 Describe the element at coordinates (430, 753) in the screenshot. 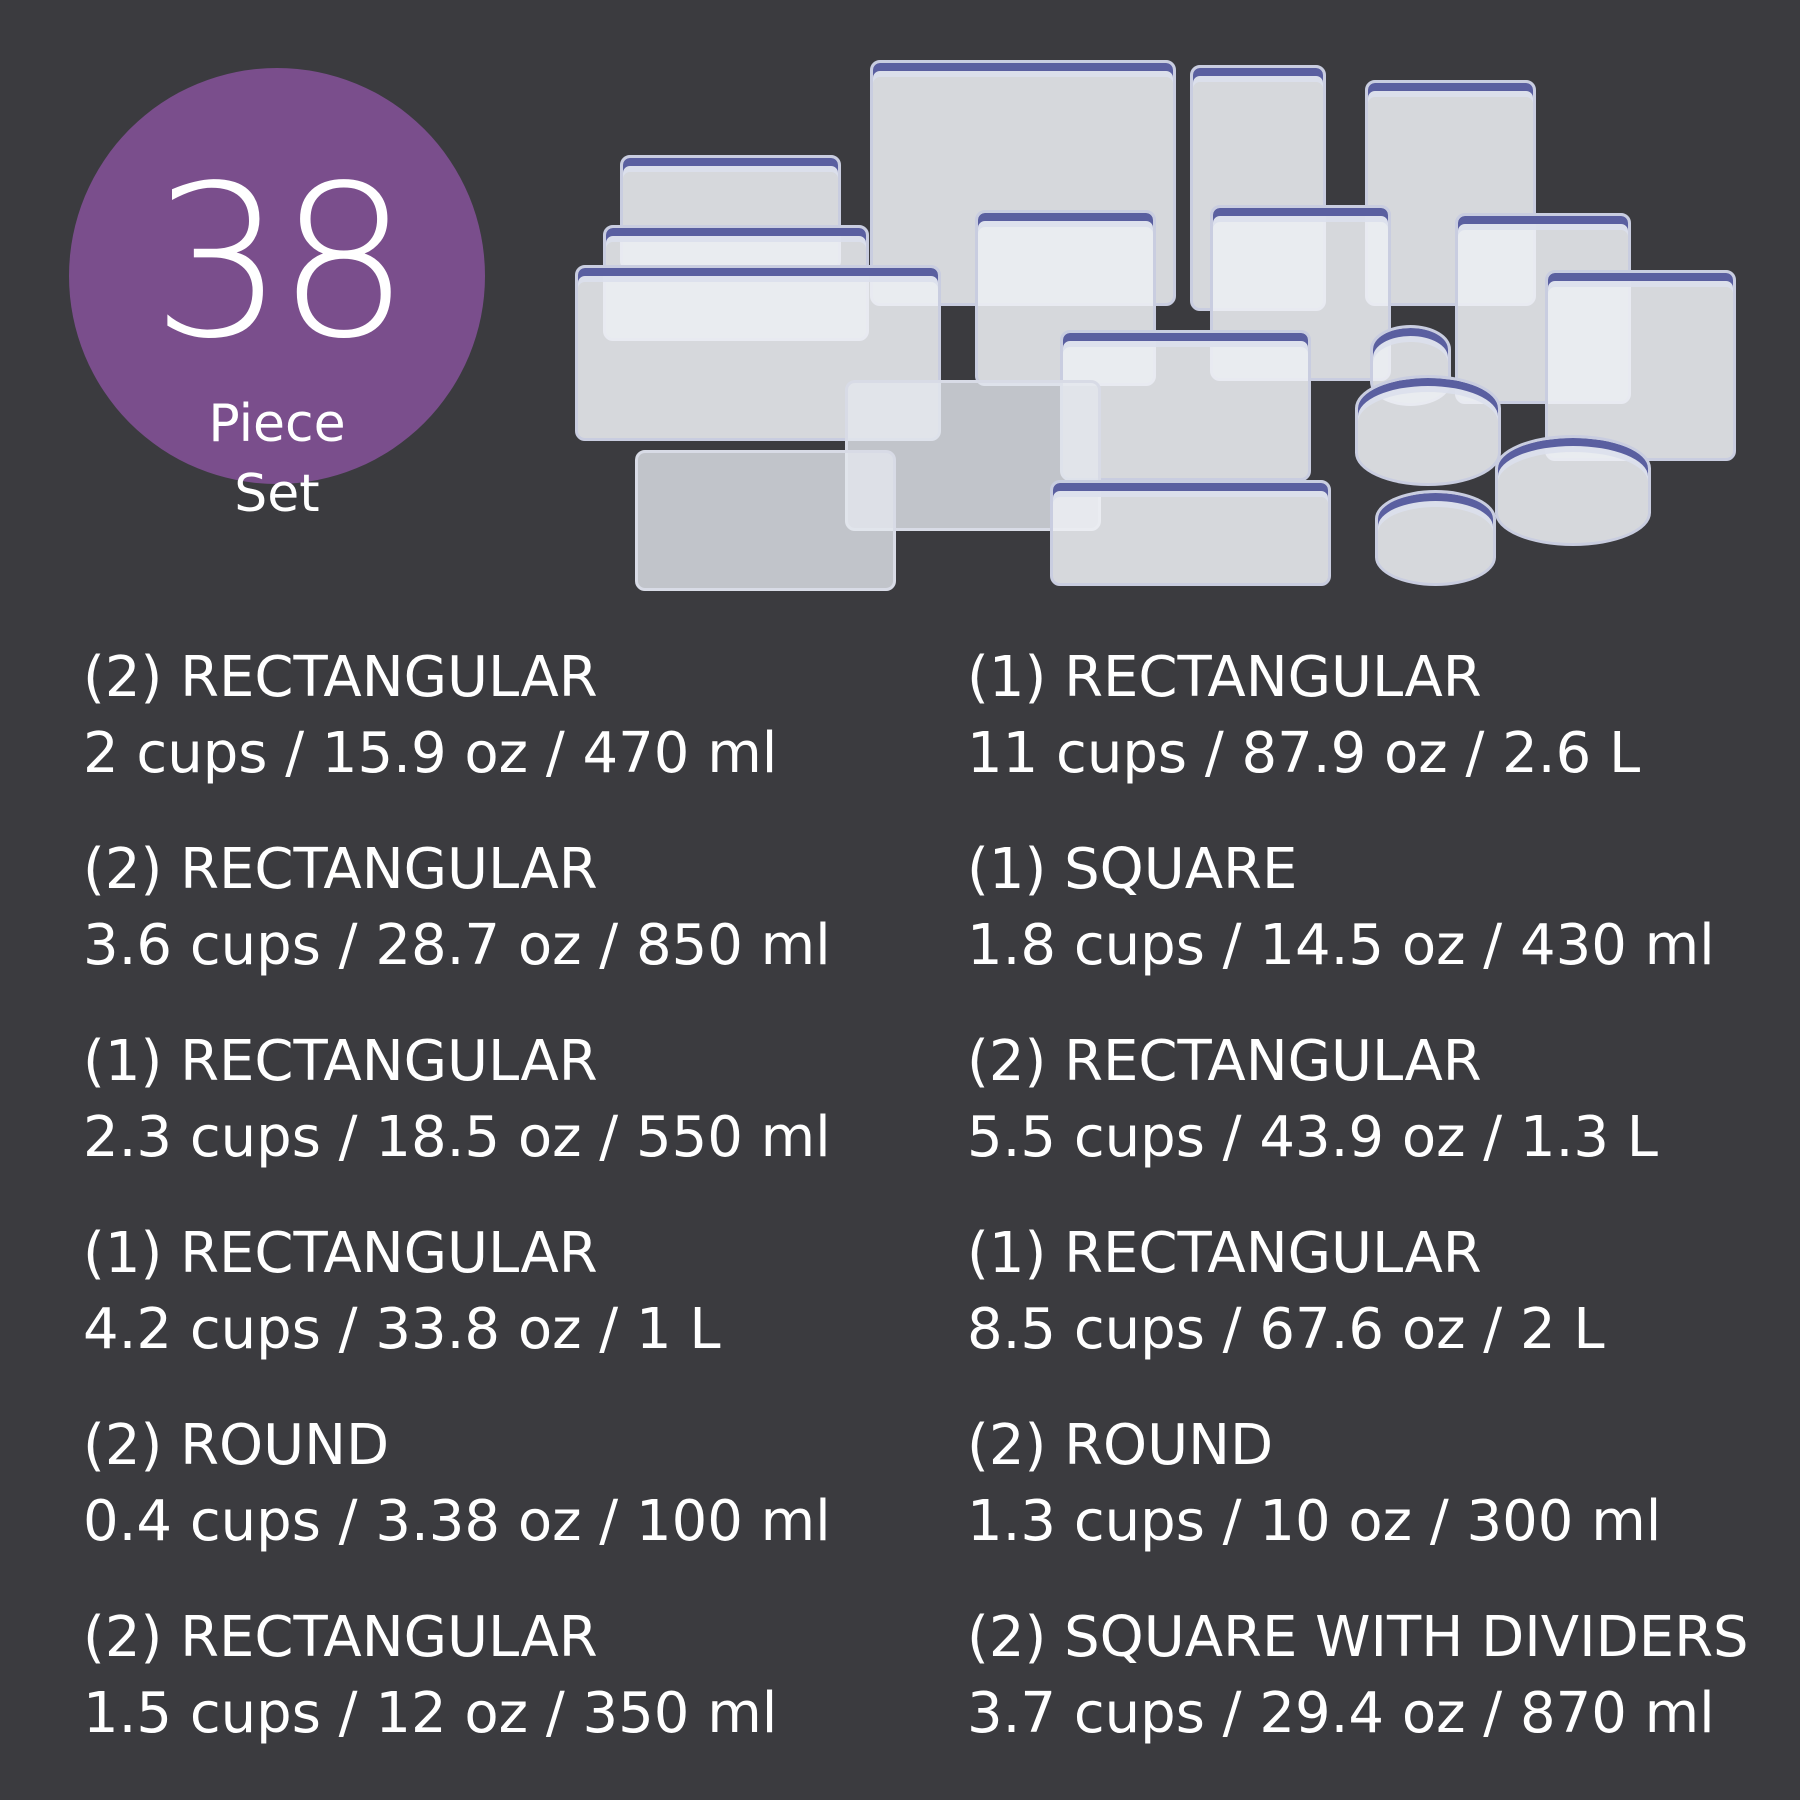

I see `spec-size: 2 cups / 15.9 oz / 470 ml` at that location.